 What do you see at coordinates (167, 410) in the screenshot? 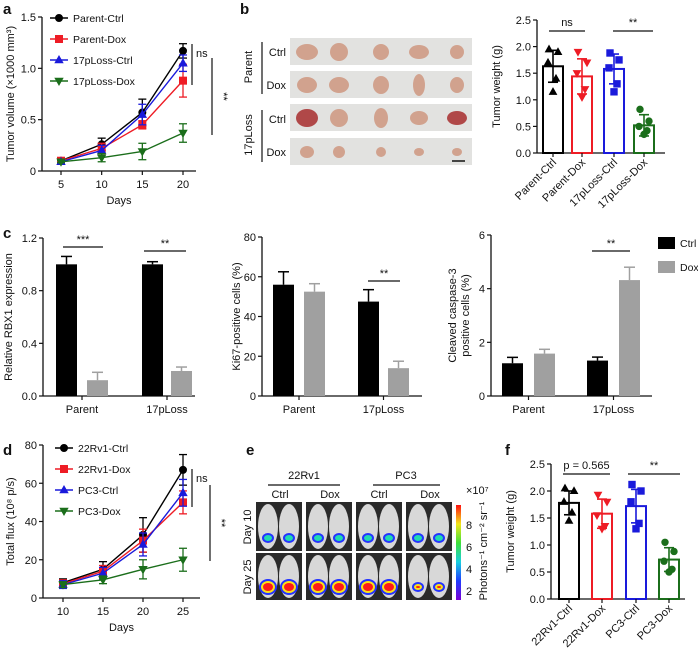
I see `x-tick-label: 17pLoss` at bounding box center [167, 410].